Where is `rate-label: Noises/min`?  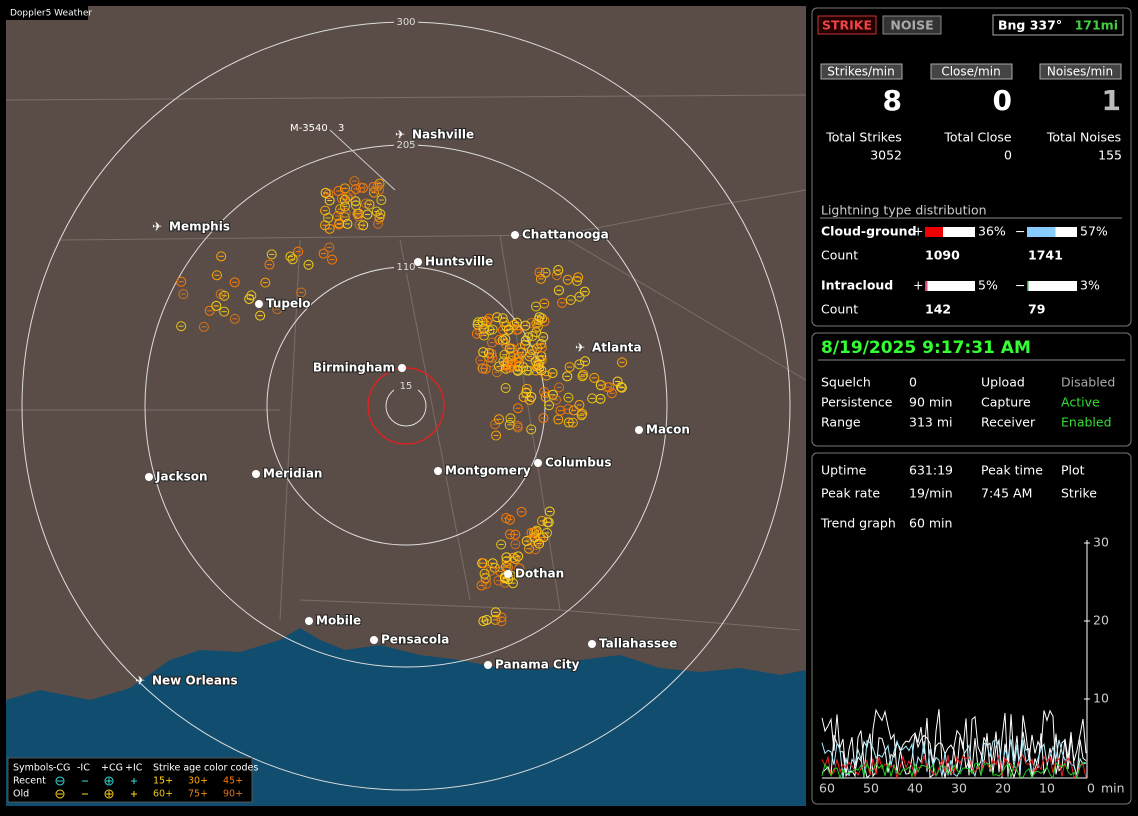
rate-label: Noises/min is located at coordinates (1080, 72).